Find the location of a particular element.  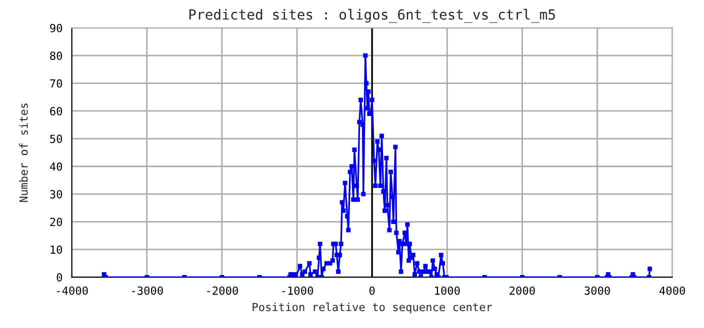

y-tick-label: 80 is located at coordinates (56, 56).